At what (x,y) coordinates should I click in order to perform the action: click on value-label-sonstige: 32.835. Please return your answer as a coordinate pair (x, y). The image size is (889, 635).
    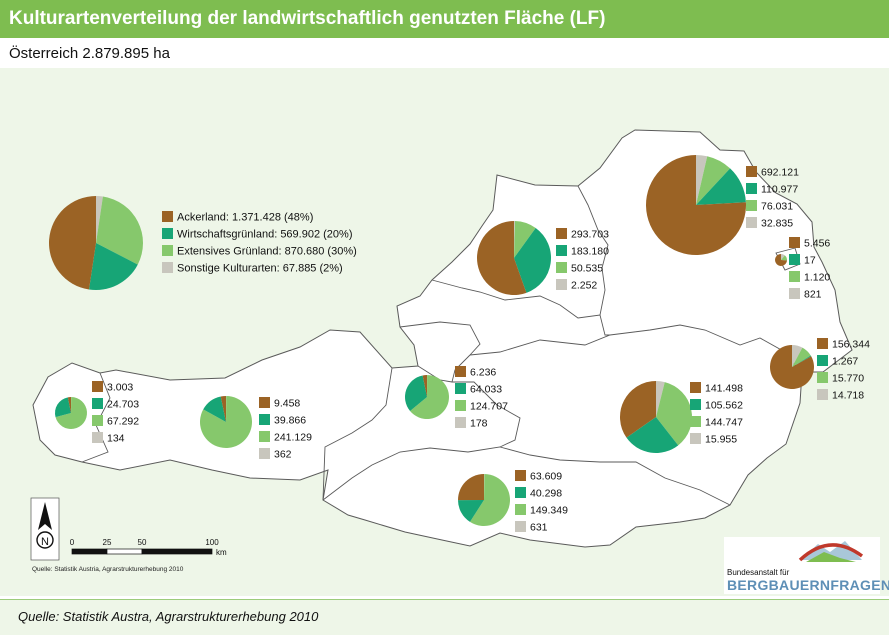
    Looking at the image, I should click on (777, 224).